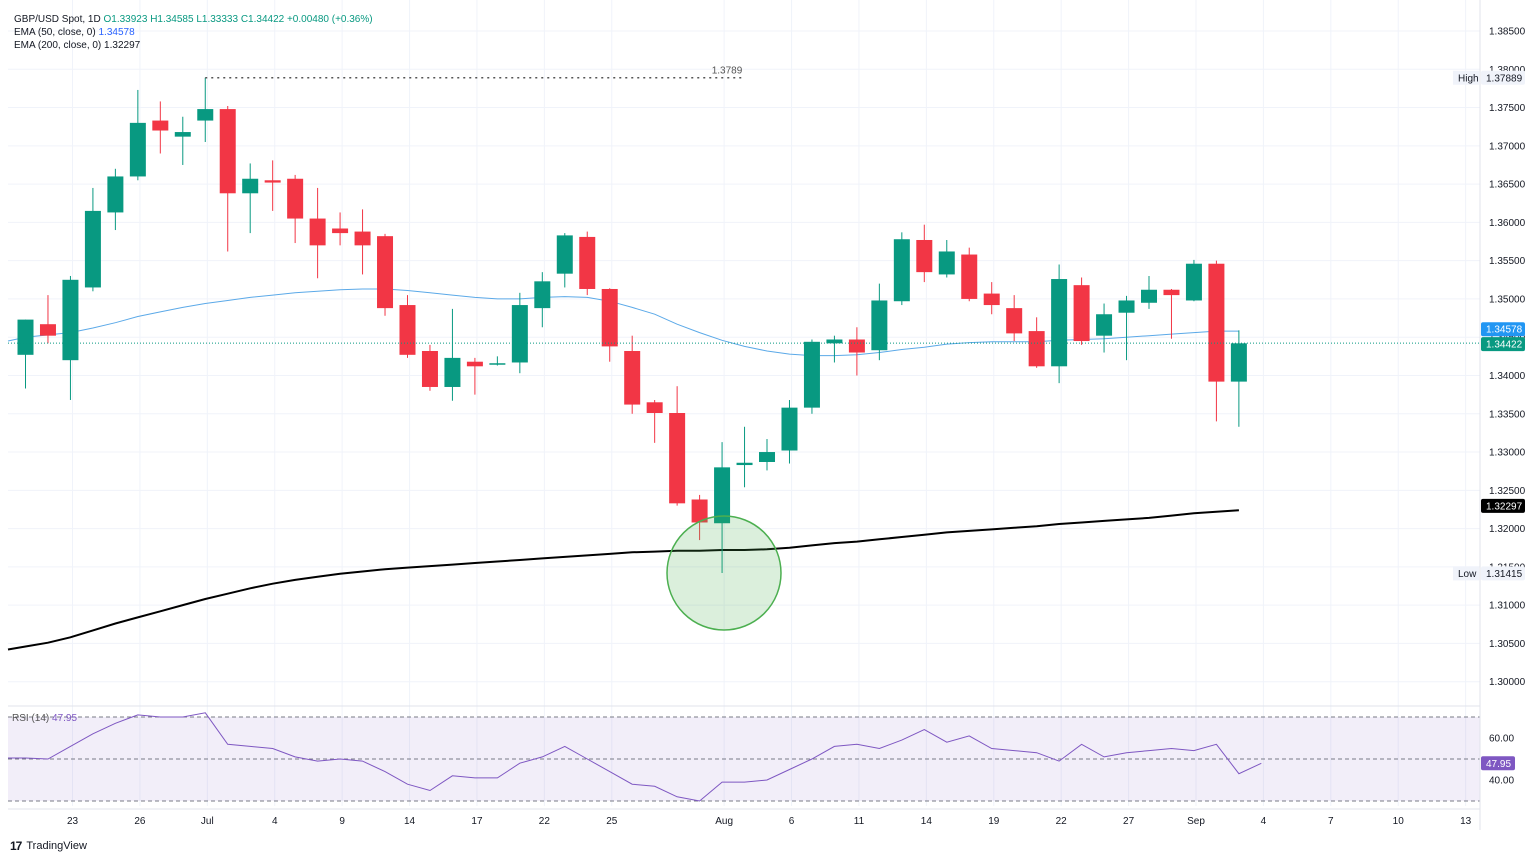 This screenshot has width=1536, height=860. Describe the element at coordinates (48, 846) in the screenshot. I see `tradingview-logo: 17 TradingView` at that location.